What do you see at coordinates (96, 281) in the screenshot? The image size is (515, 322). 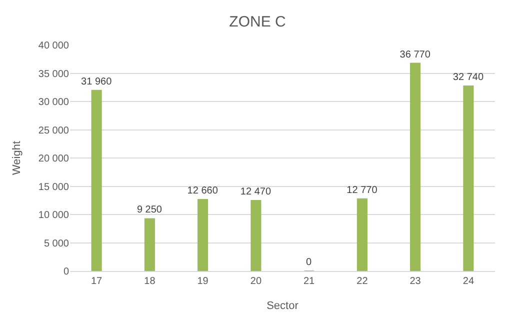 I see `x-tick-label: 17` at bounding box center [96, 281].